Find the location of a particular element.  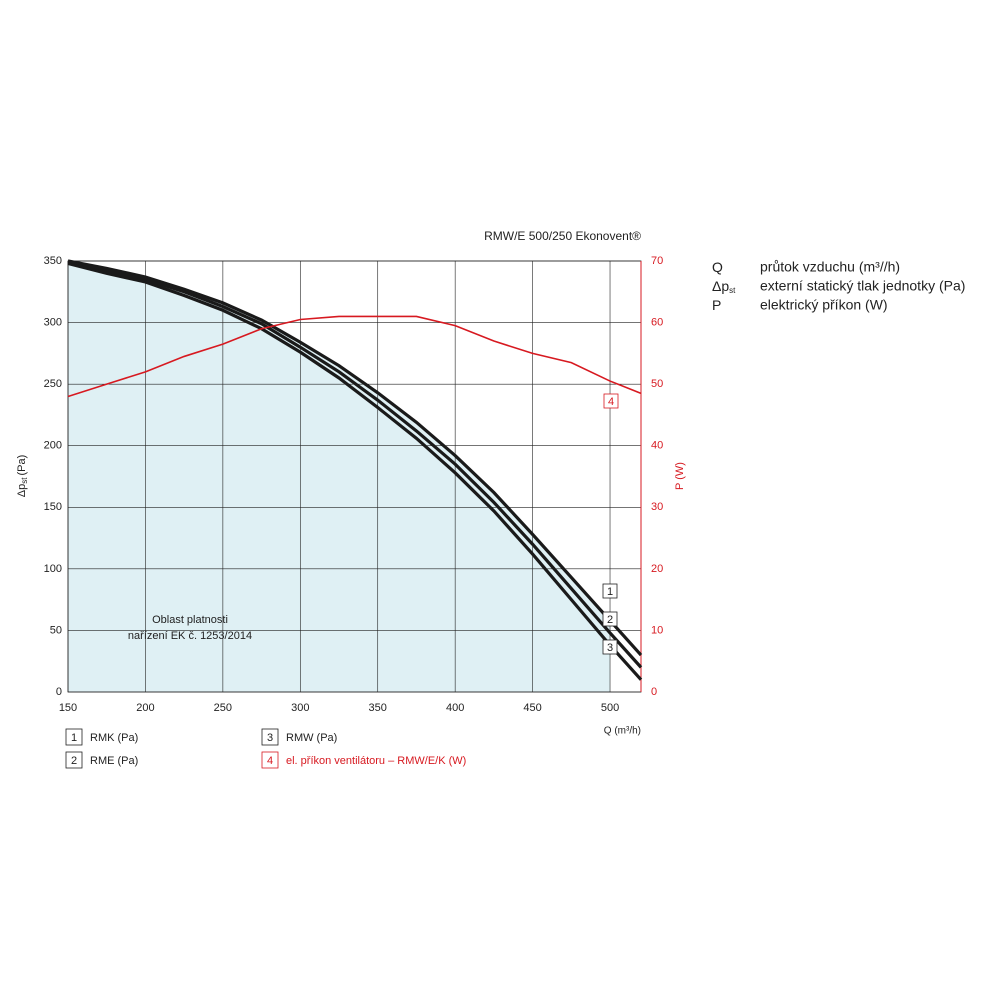

x-tick-label: 300 is located at coordinates (300, 708).